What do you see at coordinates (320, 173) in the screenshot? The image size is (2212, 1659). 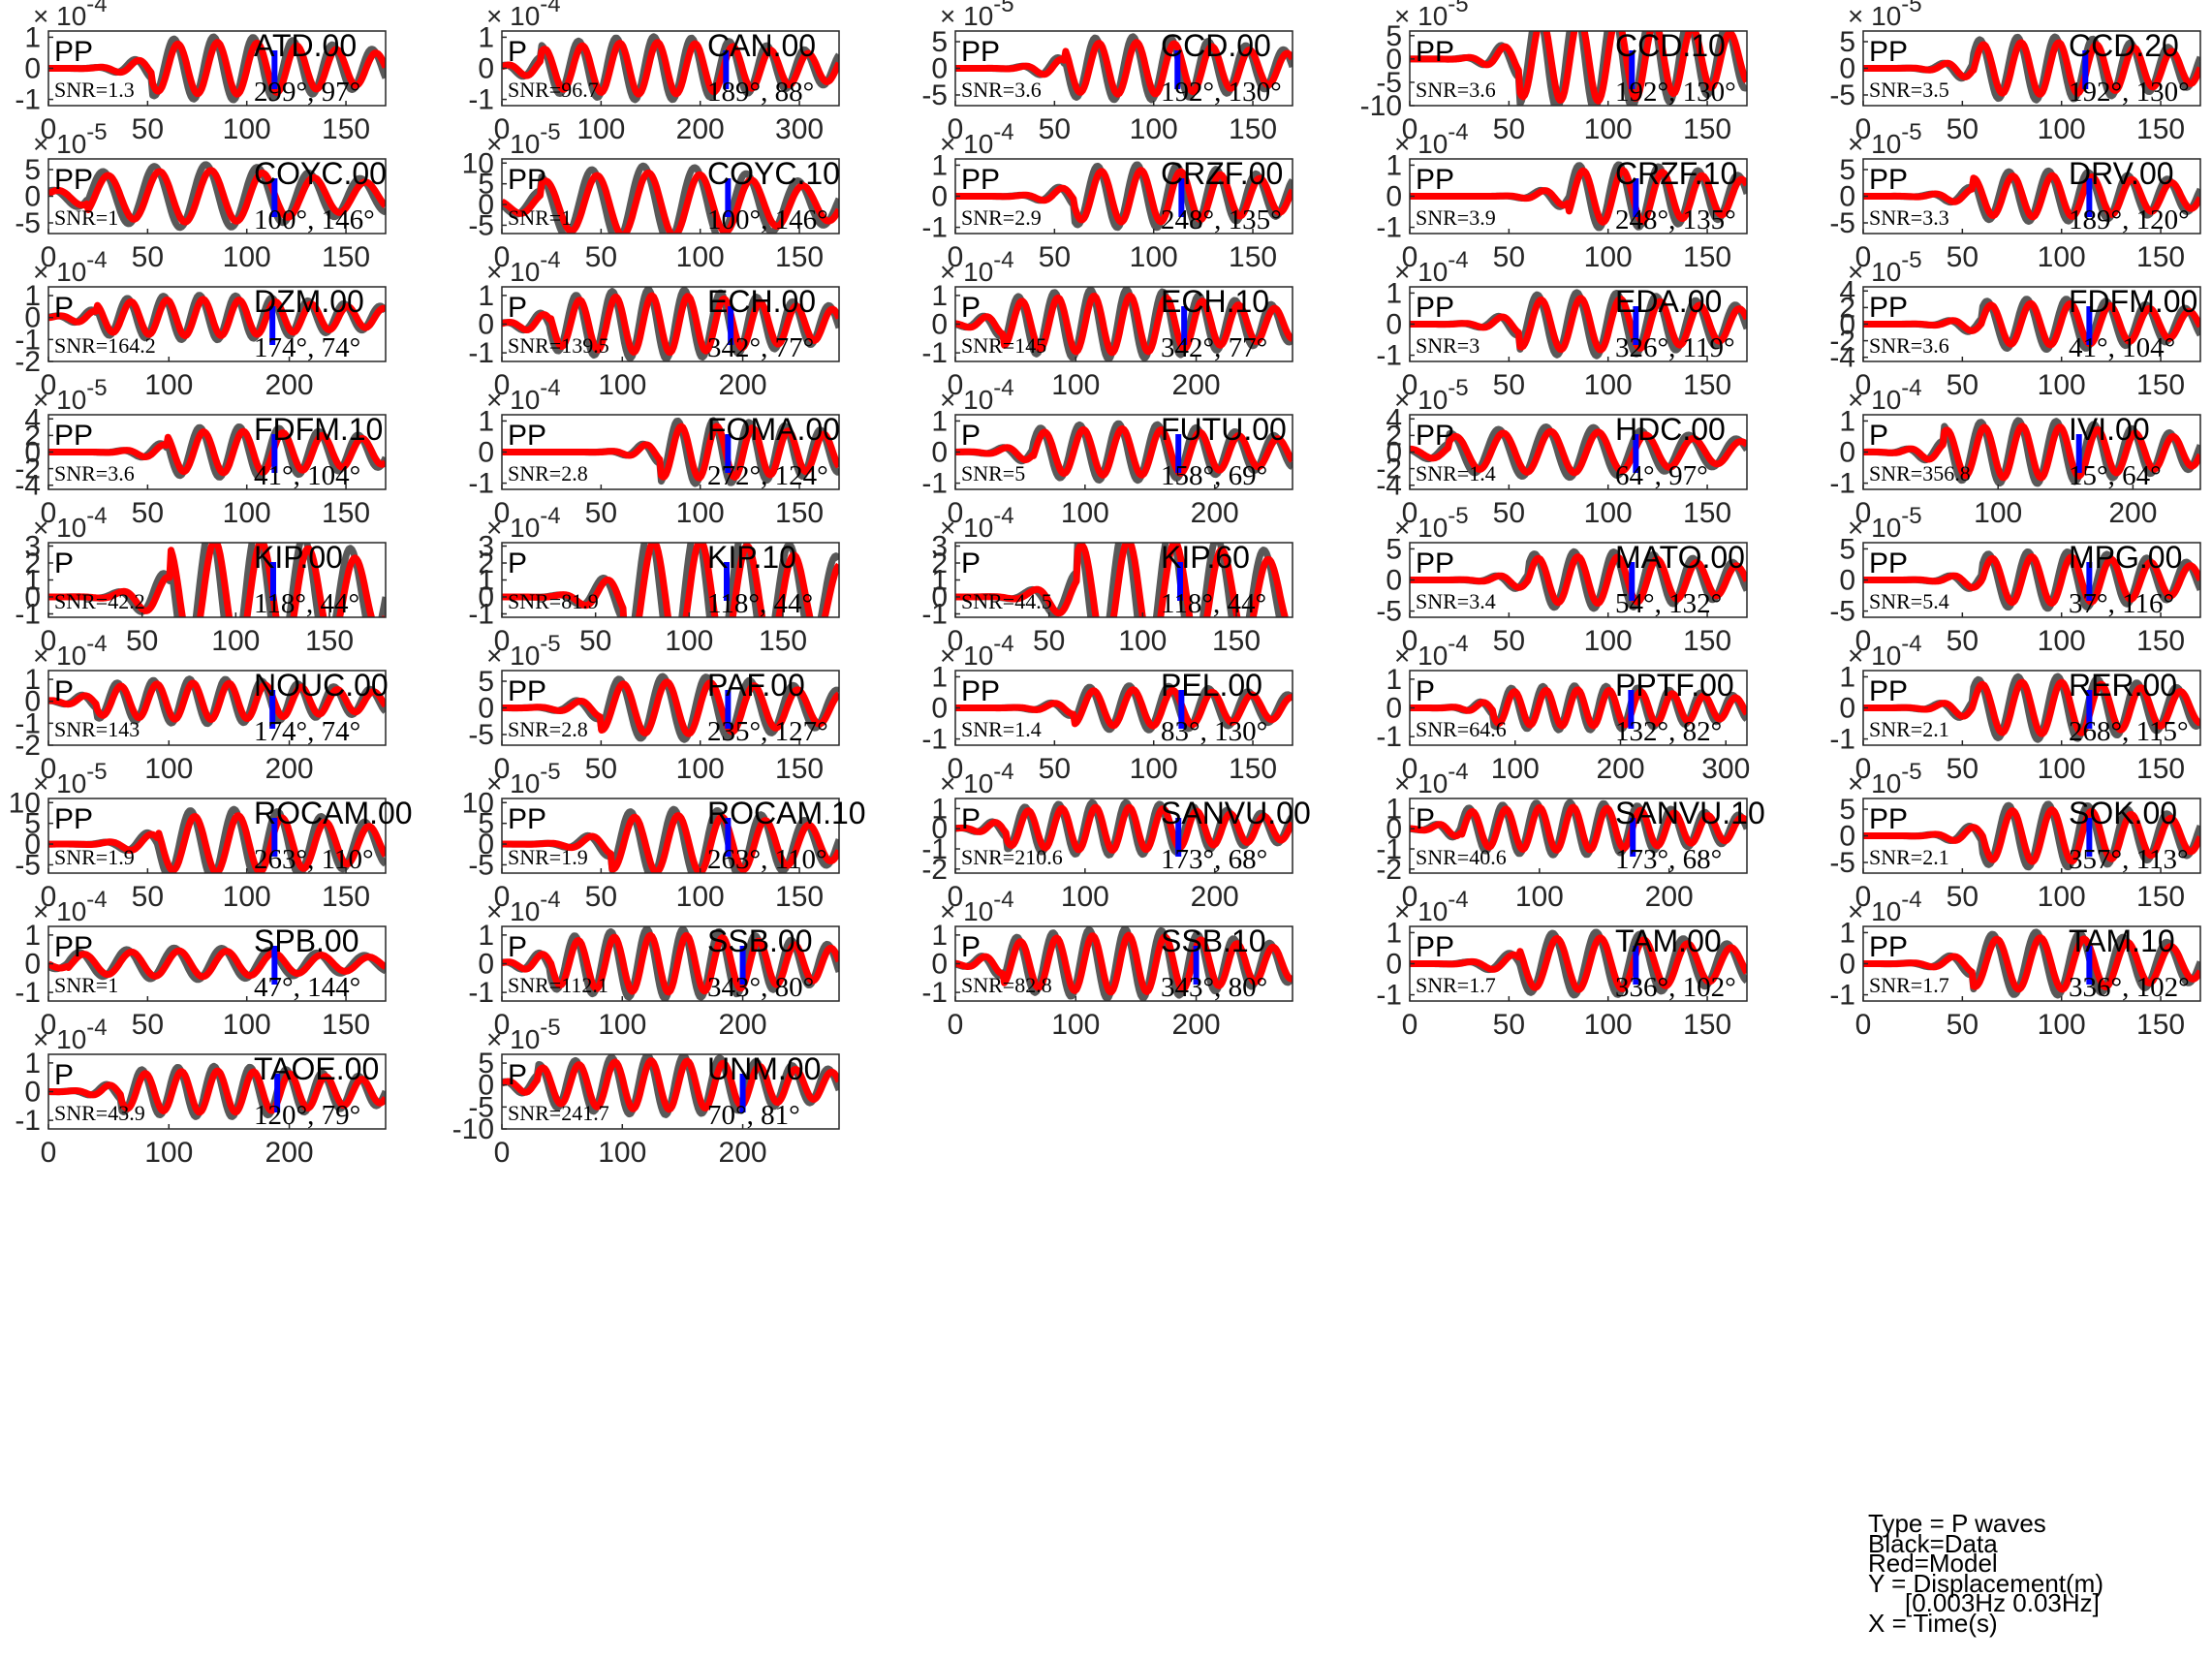 I see `station-label: COYC.00` at bounding box center [320, 173].